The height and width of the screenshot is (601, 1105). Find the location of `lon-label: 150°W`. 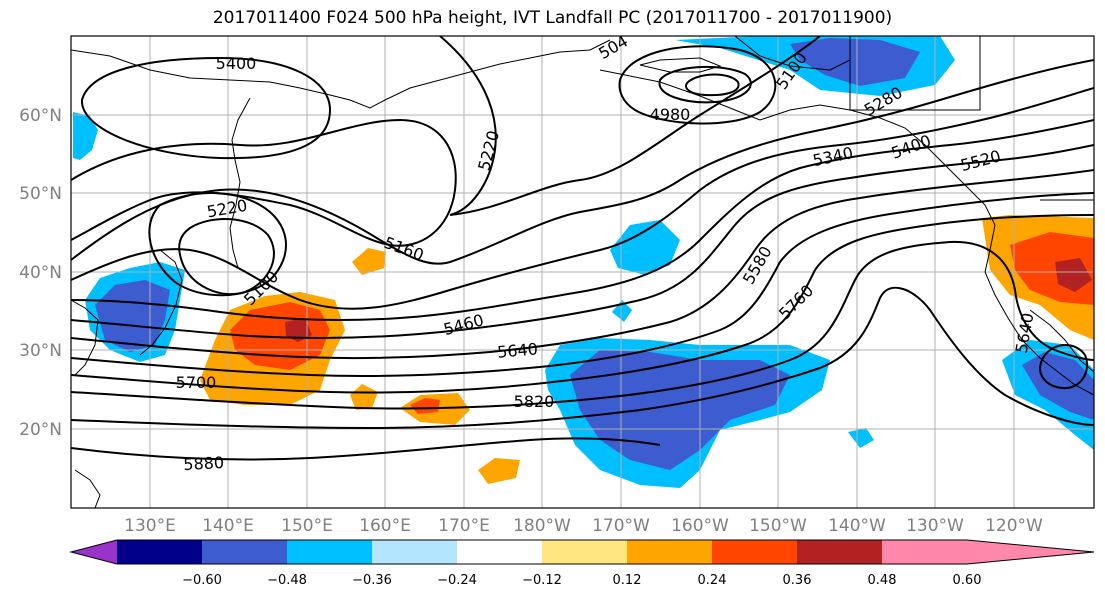

lon-label: 150°W is located at coordinates (778, 526).